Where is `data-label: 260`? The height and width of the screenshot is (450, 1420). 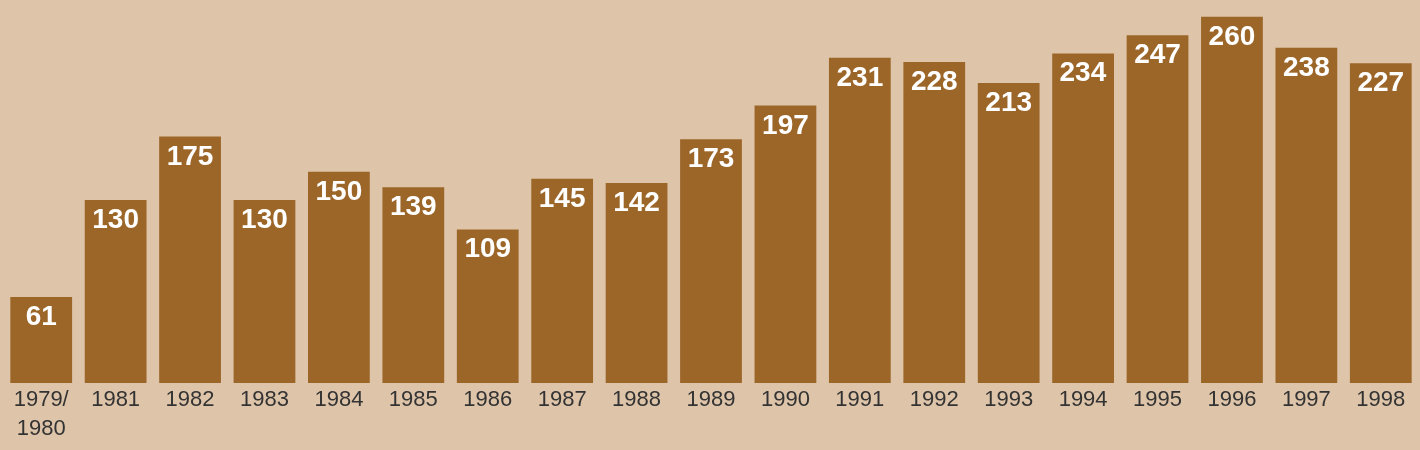
data-label: 260 is located at coordinates (1232, 35).